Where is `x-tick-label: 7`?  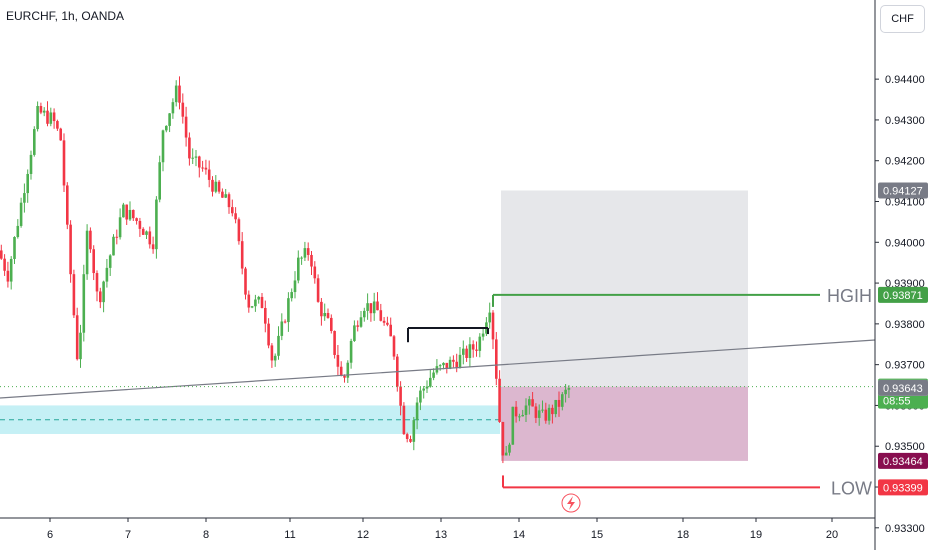
x-tick-label: 7 is located at coordinates (128, 535).